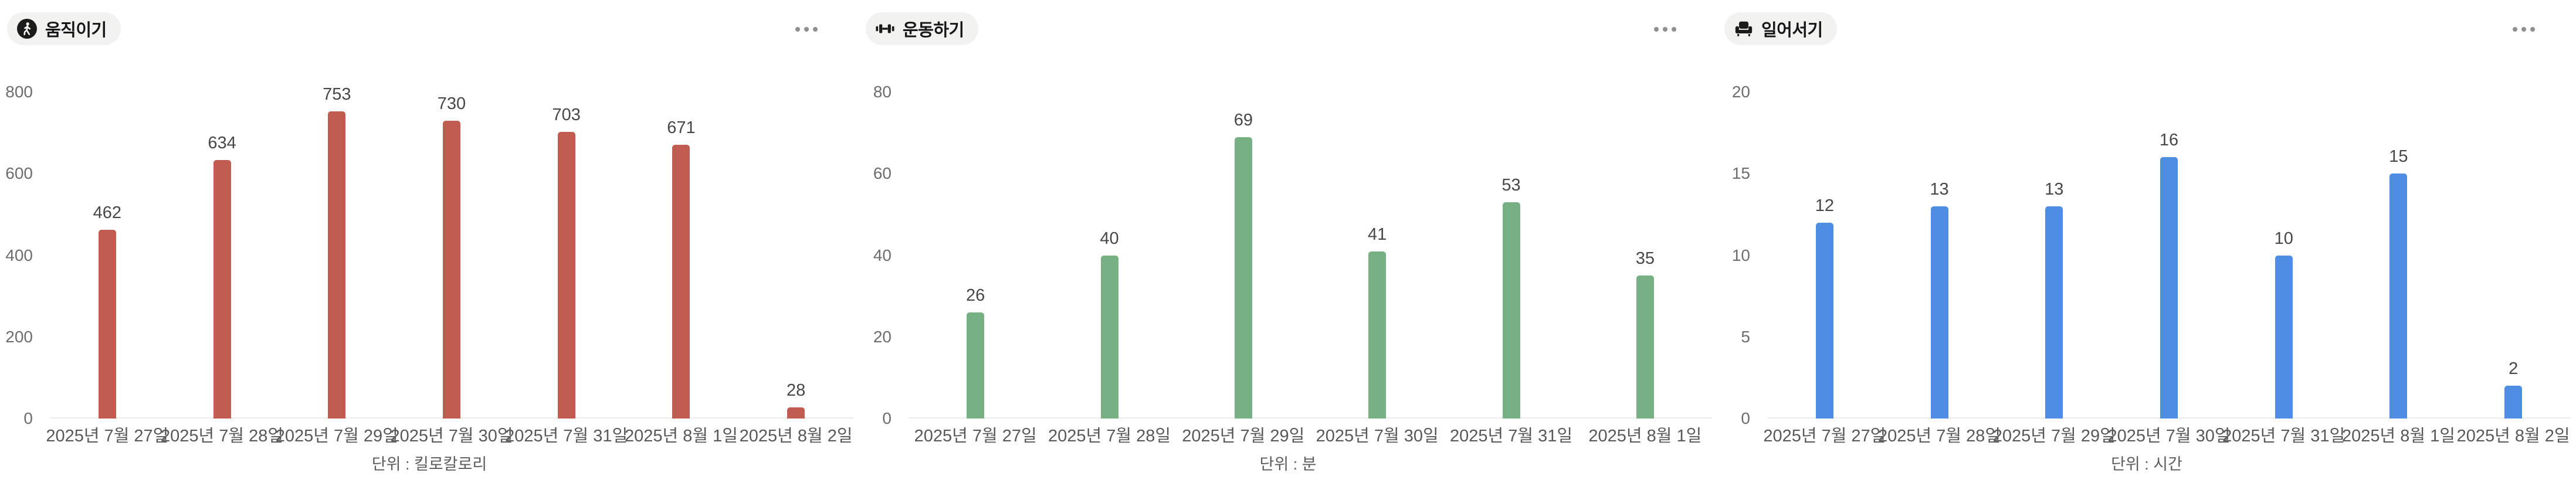 The image size is (2576, 483). Describe the element at coordinates (27, 28) in the screenshot. I see `person-walking-icon` at that location.